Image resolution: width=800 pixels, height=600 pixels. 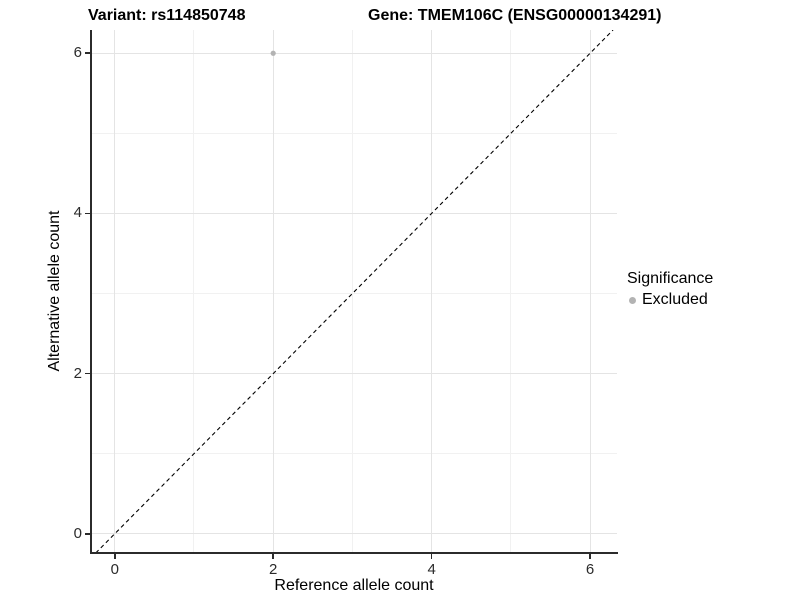 I want to click on y-tick-label: 4, so click(x=77, y=213).